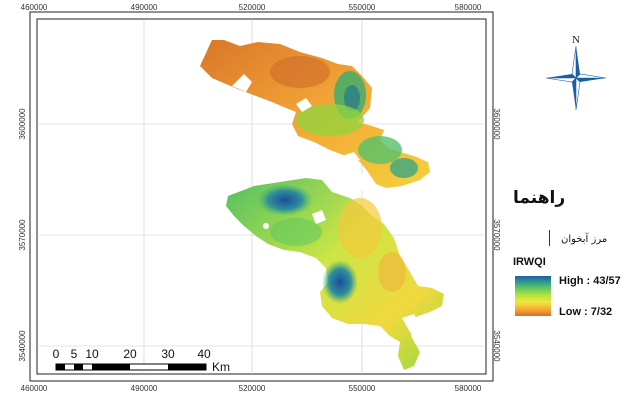  Describe the element at coordinates (141, 360) in the screenshot. I see `scale-bar: 0 5 10 20 30 40 Km` at that location.